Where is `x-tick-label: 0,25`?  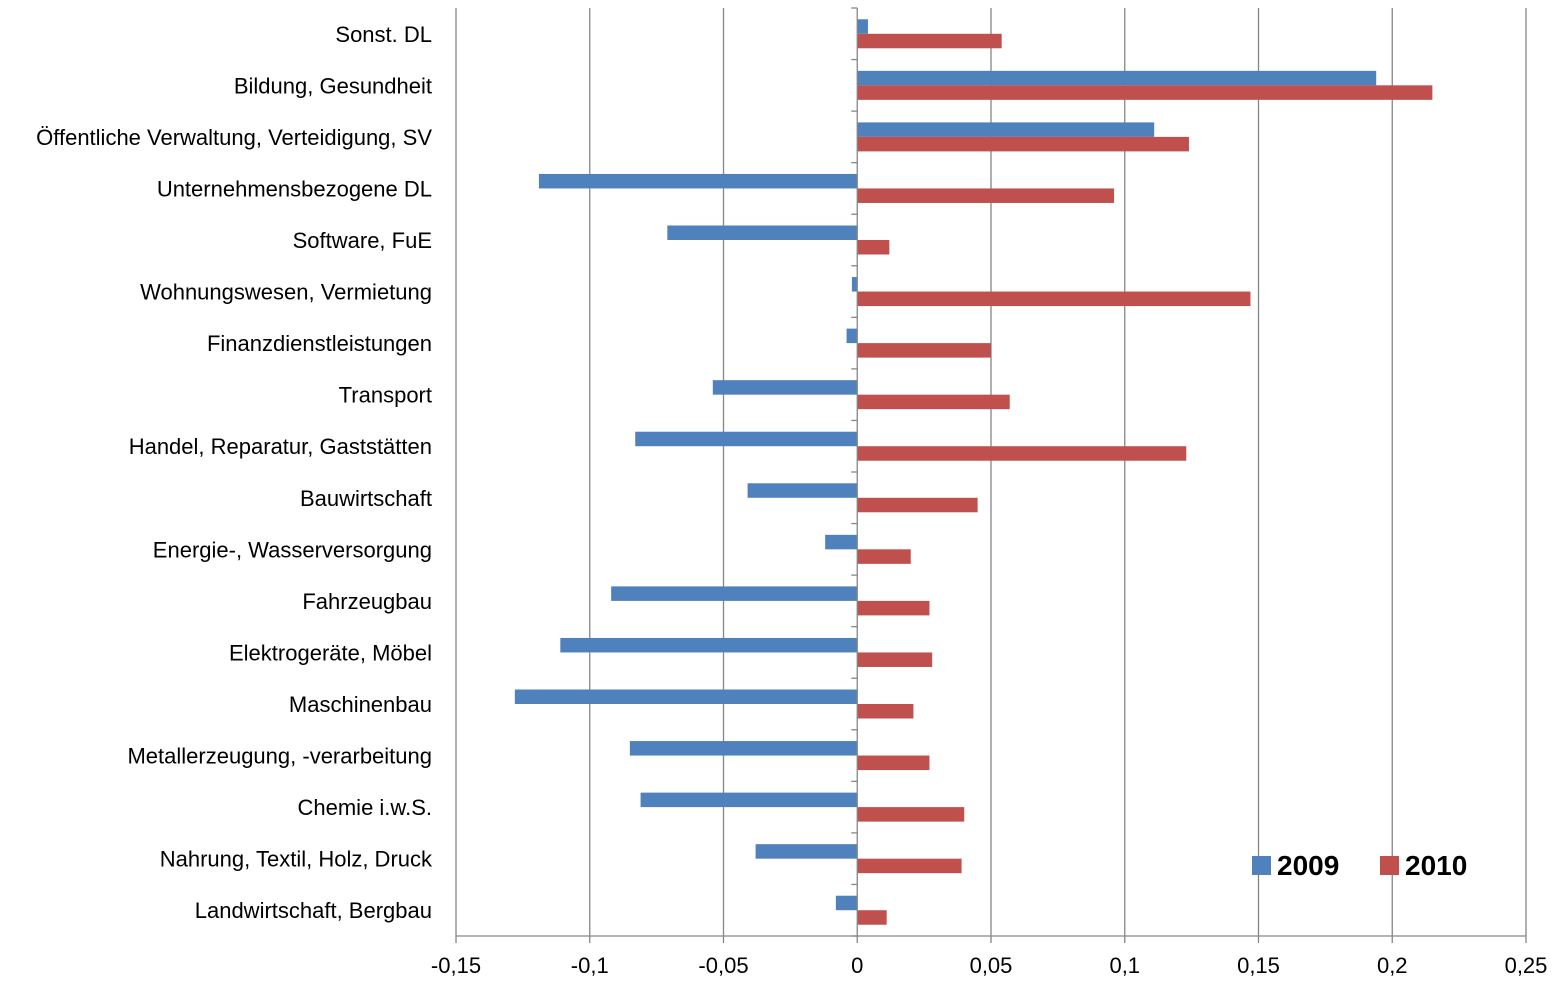
x-tick-label: 0,25 is located at coordinates (1526, 965).